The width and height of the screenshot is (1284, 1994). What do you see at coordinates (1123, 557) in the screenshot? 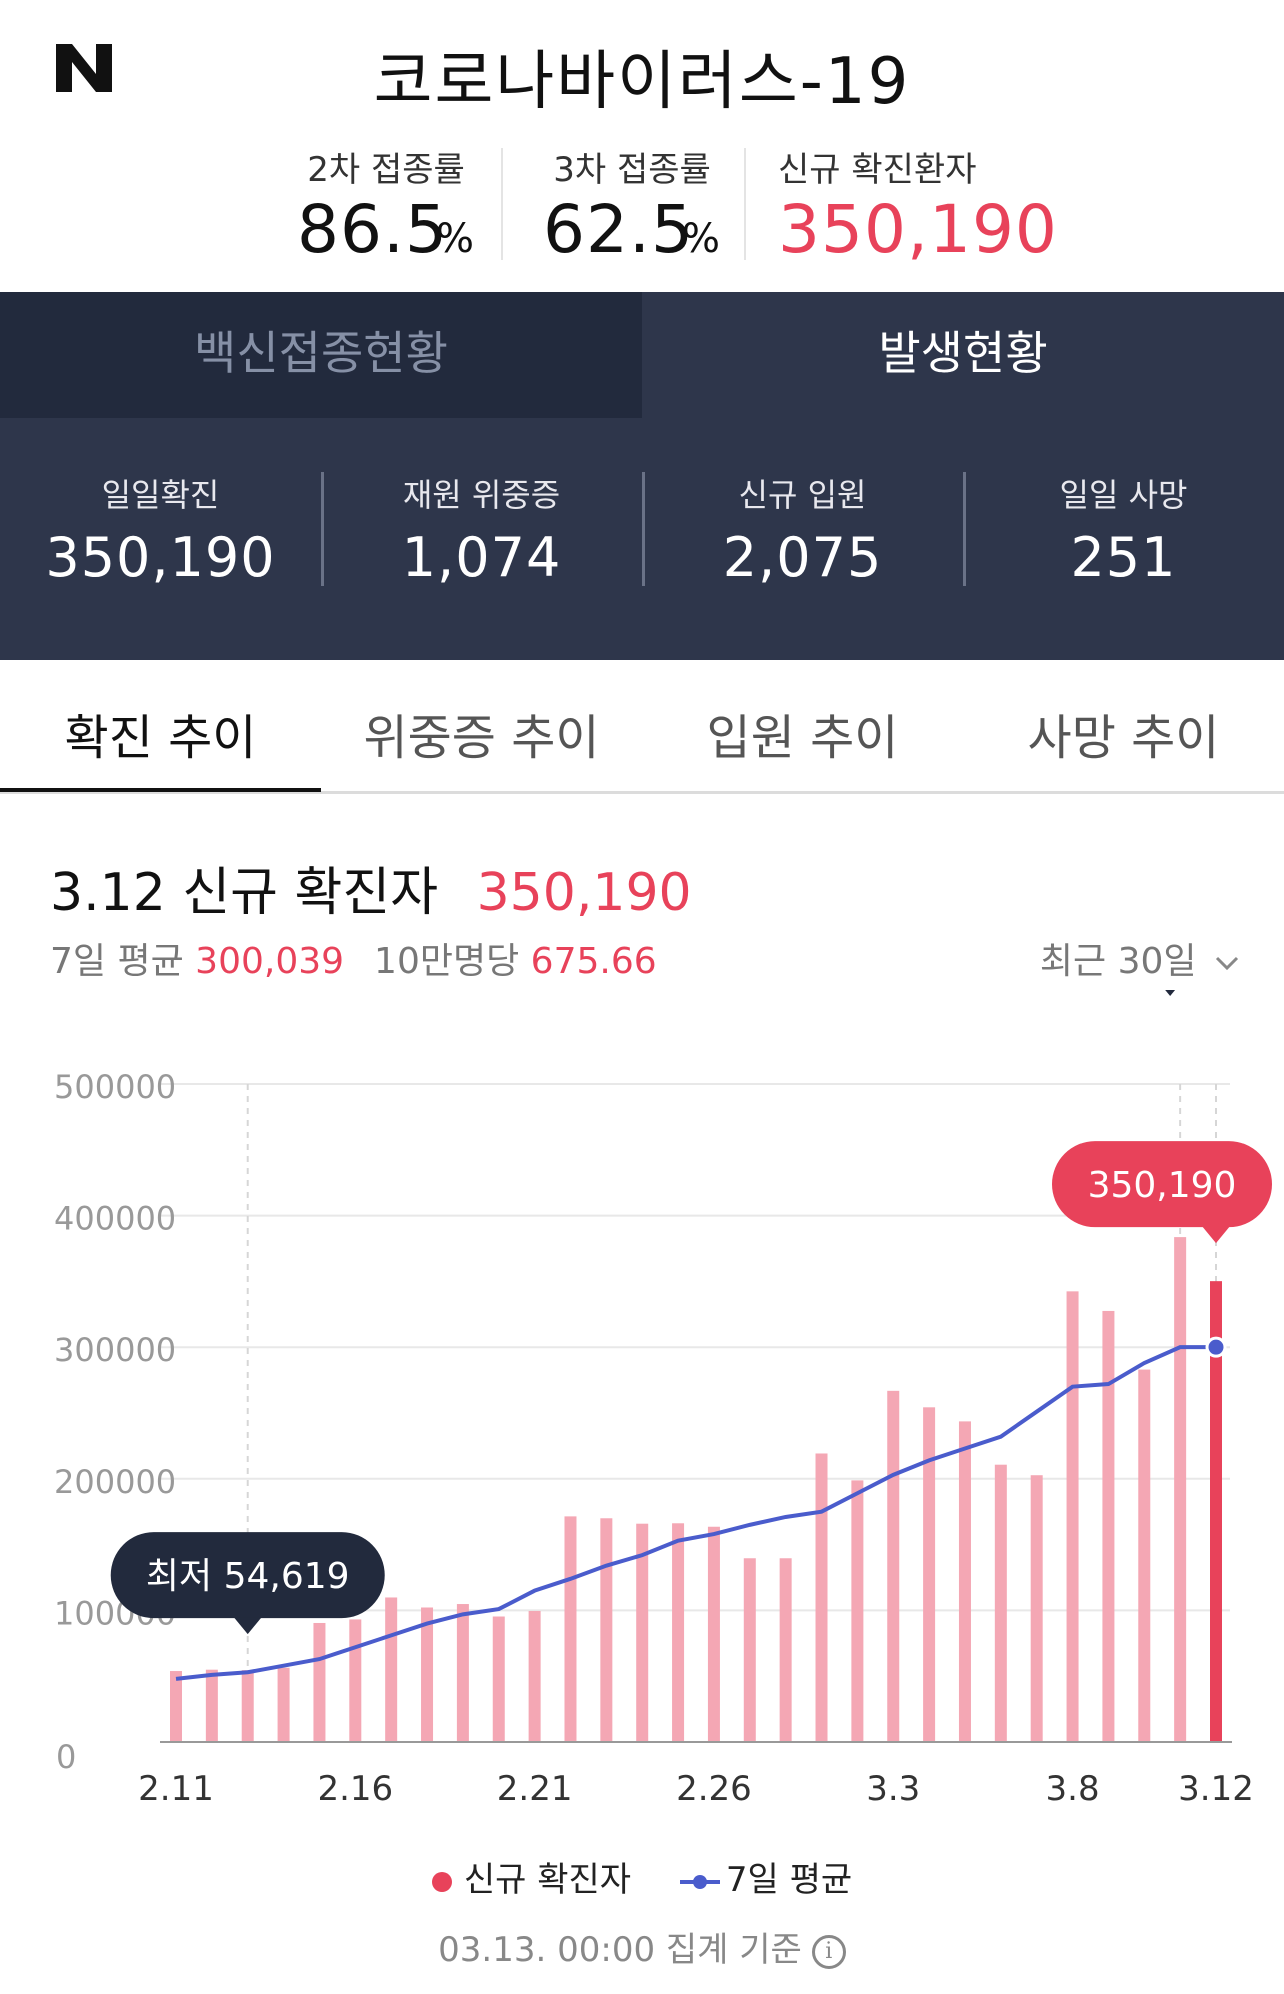
I see `metric-value: 251` at bounding box center [1123, 557].